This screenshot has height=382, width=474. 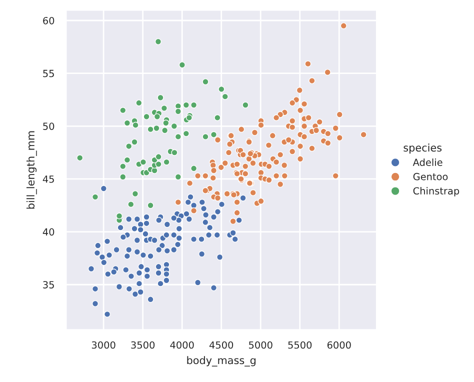 I want to click on y-tick-label: 40, so click(x=48, y=232).